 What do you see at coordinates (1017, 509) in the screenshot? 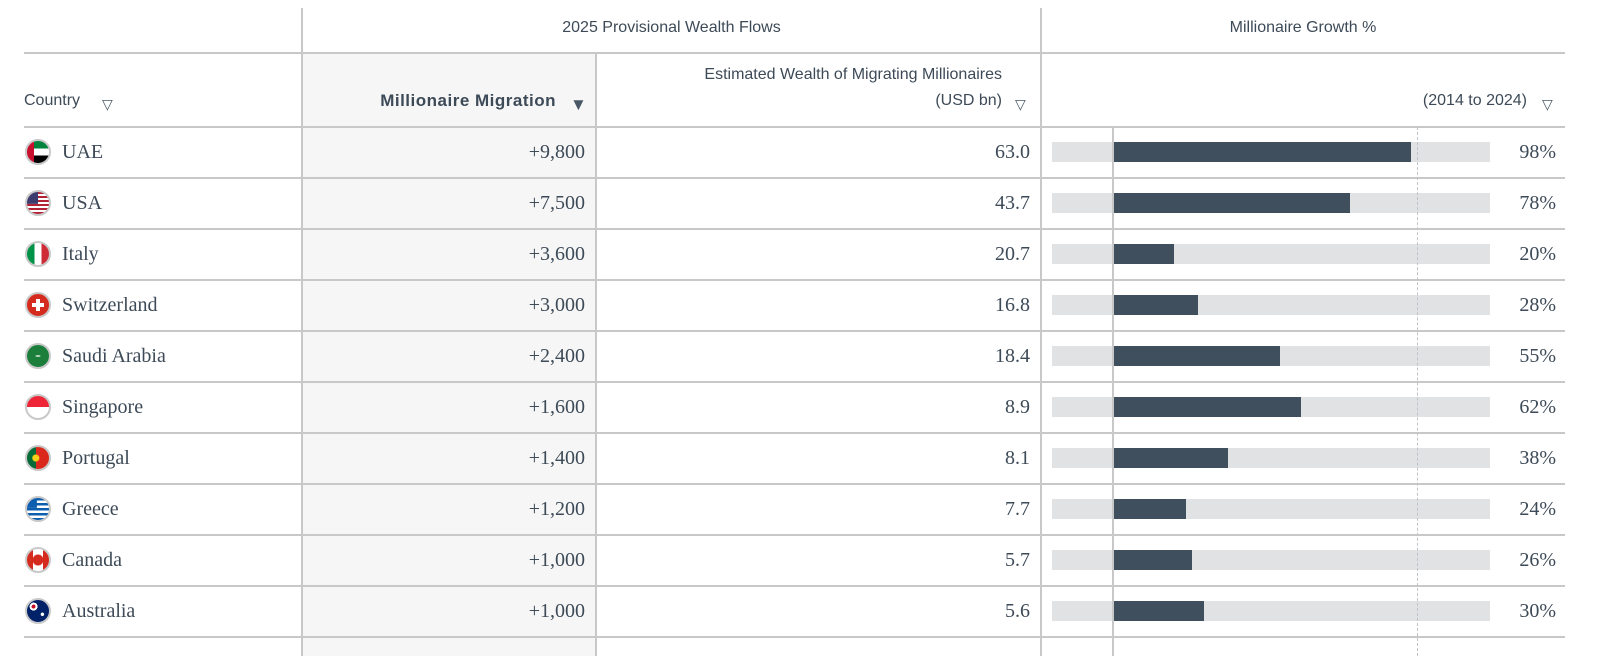
I see `wealth: 7.7` at bounding box center [1017, 509].